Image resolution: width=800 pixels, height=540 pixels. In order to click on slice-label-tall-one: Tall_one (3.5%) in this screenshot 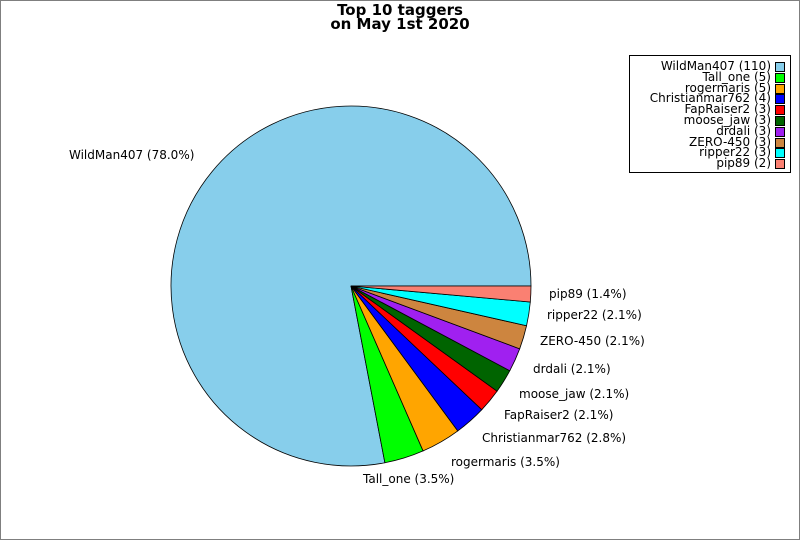, I will do `click(408, 479)`.